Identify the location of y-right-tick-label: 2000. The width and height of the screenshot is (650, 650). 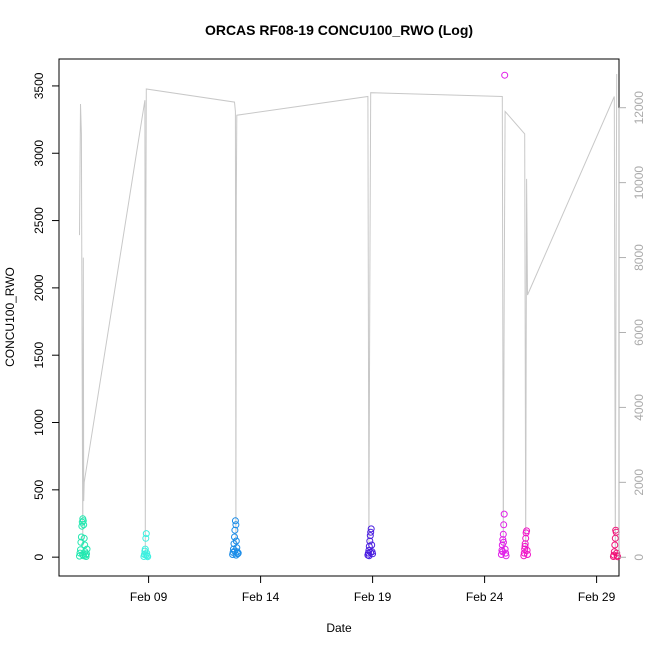
(639, 482).